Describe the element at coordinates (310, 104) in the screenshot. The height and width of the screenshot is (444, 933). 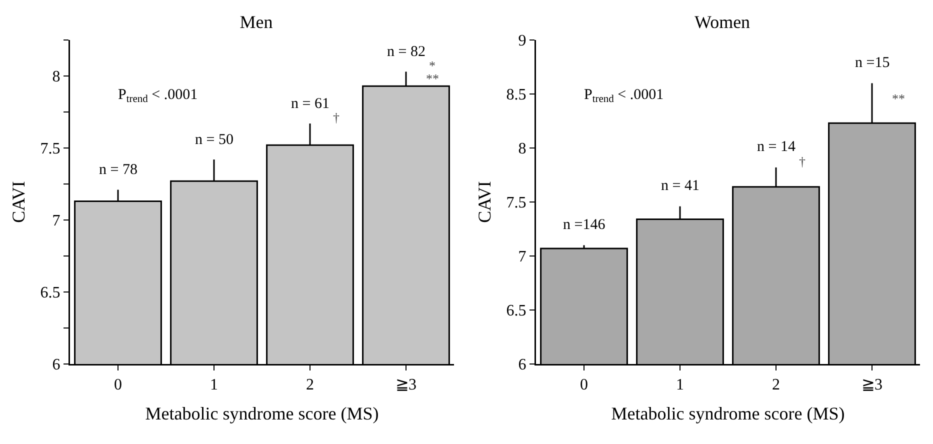
I see `annotation: n = 61` at that location.